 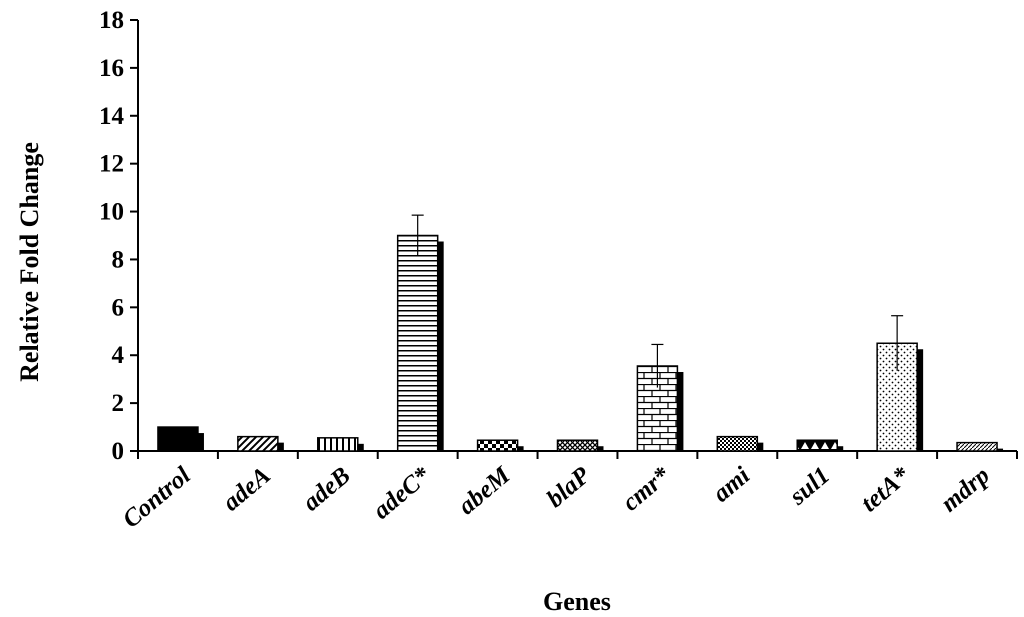 I want to click on bar-mdrp, so click(x=977, y=446).